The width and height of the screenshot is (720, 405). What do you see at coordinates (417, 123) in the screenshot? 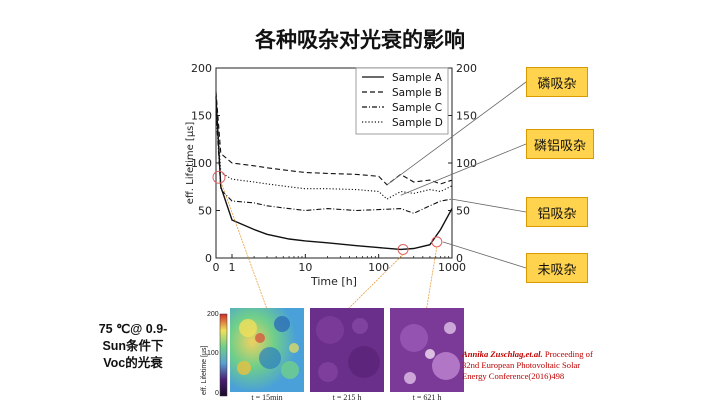
I see `legend-label: Sample D` at bounding box center [417, 123].